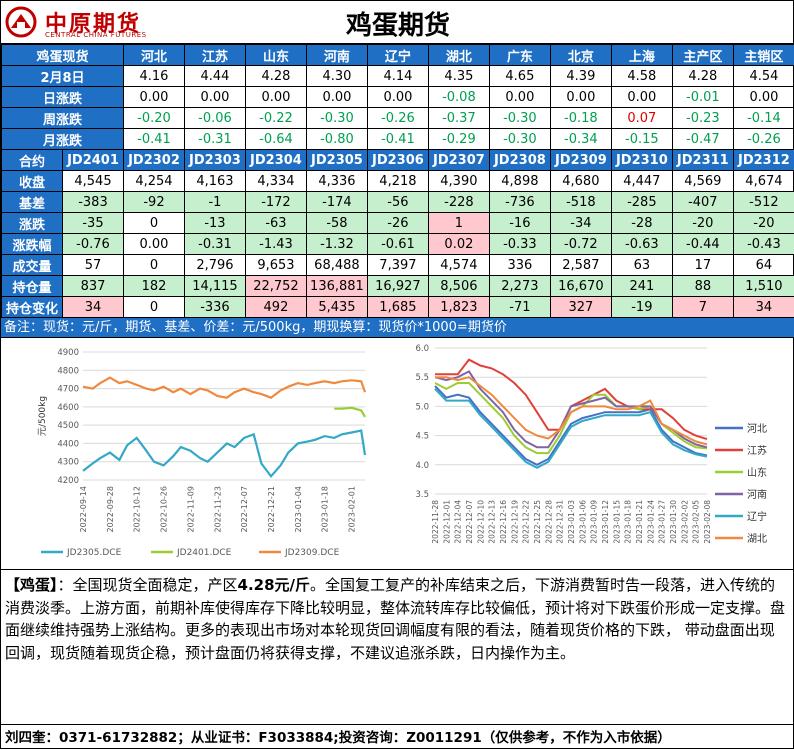  What do you see at coordinates (702, 181) in the screenshot?
I see `futures-value-cell: 4,569` at bounding box center [702, 181].